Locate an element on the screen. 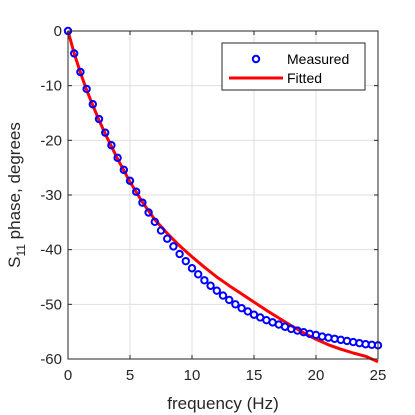 The width and height of the screenshot is (415, 415). y-tick-label: 0 is located at coordinates (58, 31).